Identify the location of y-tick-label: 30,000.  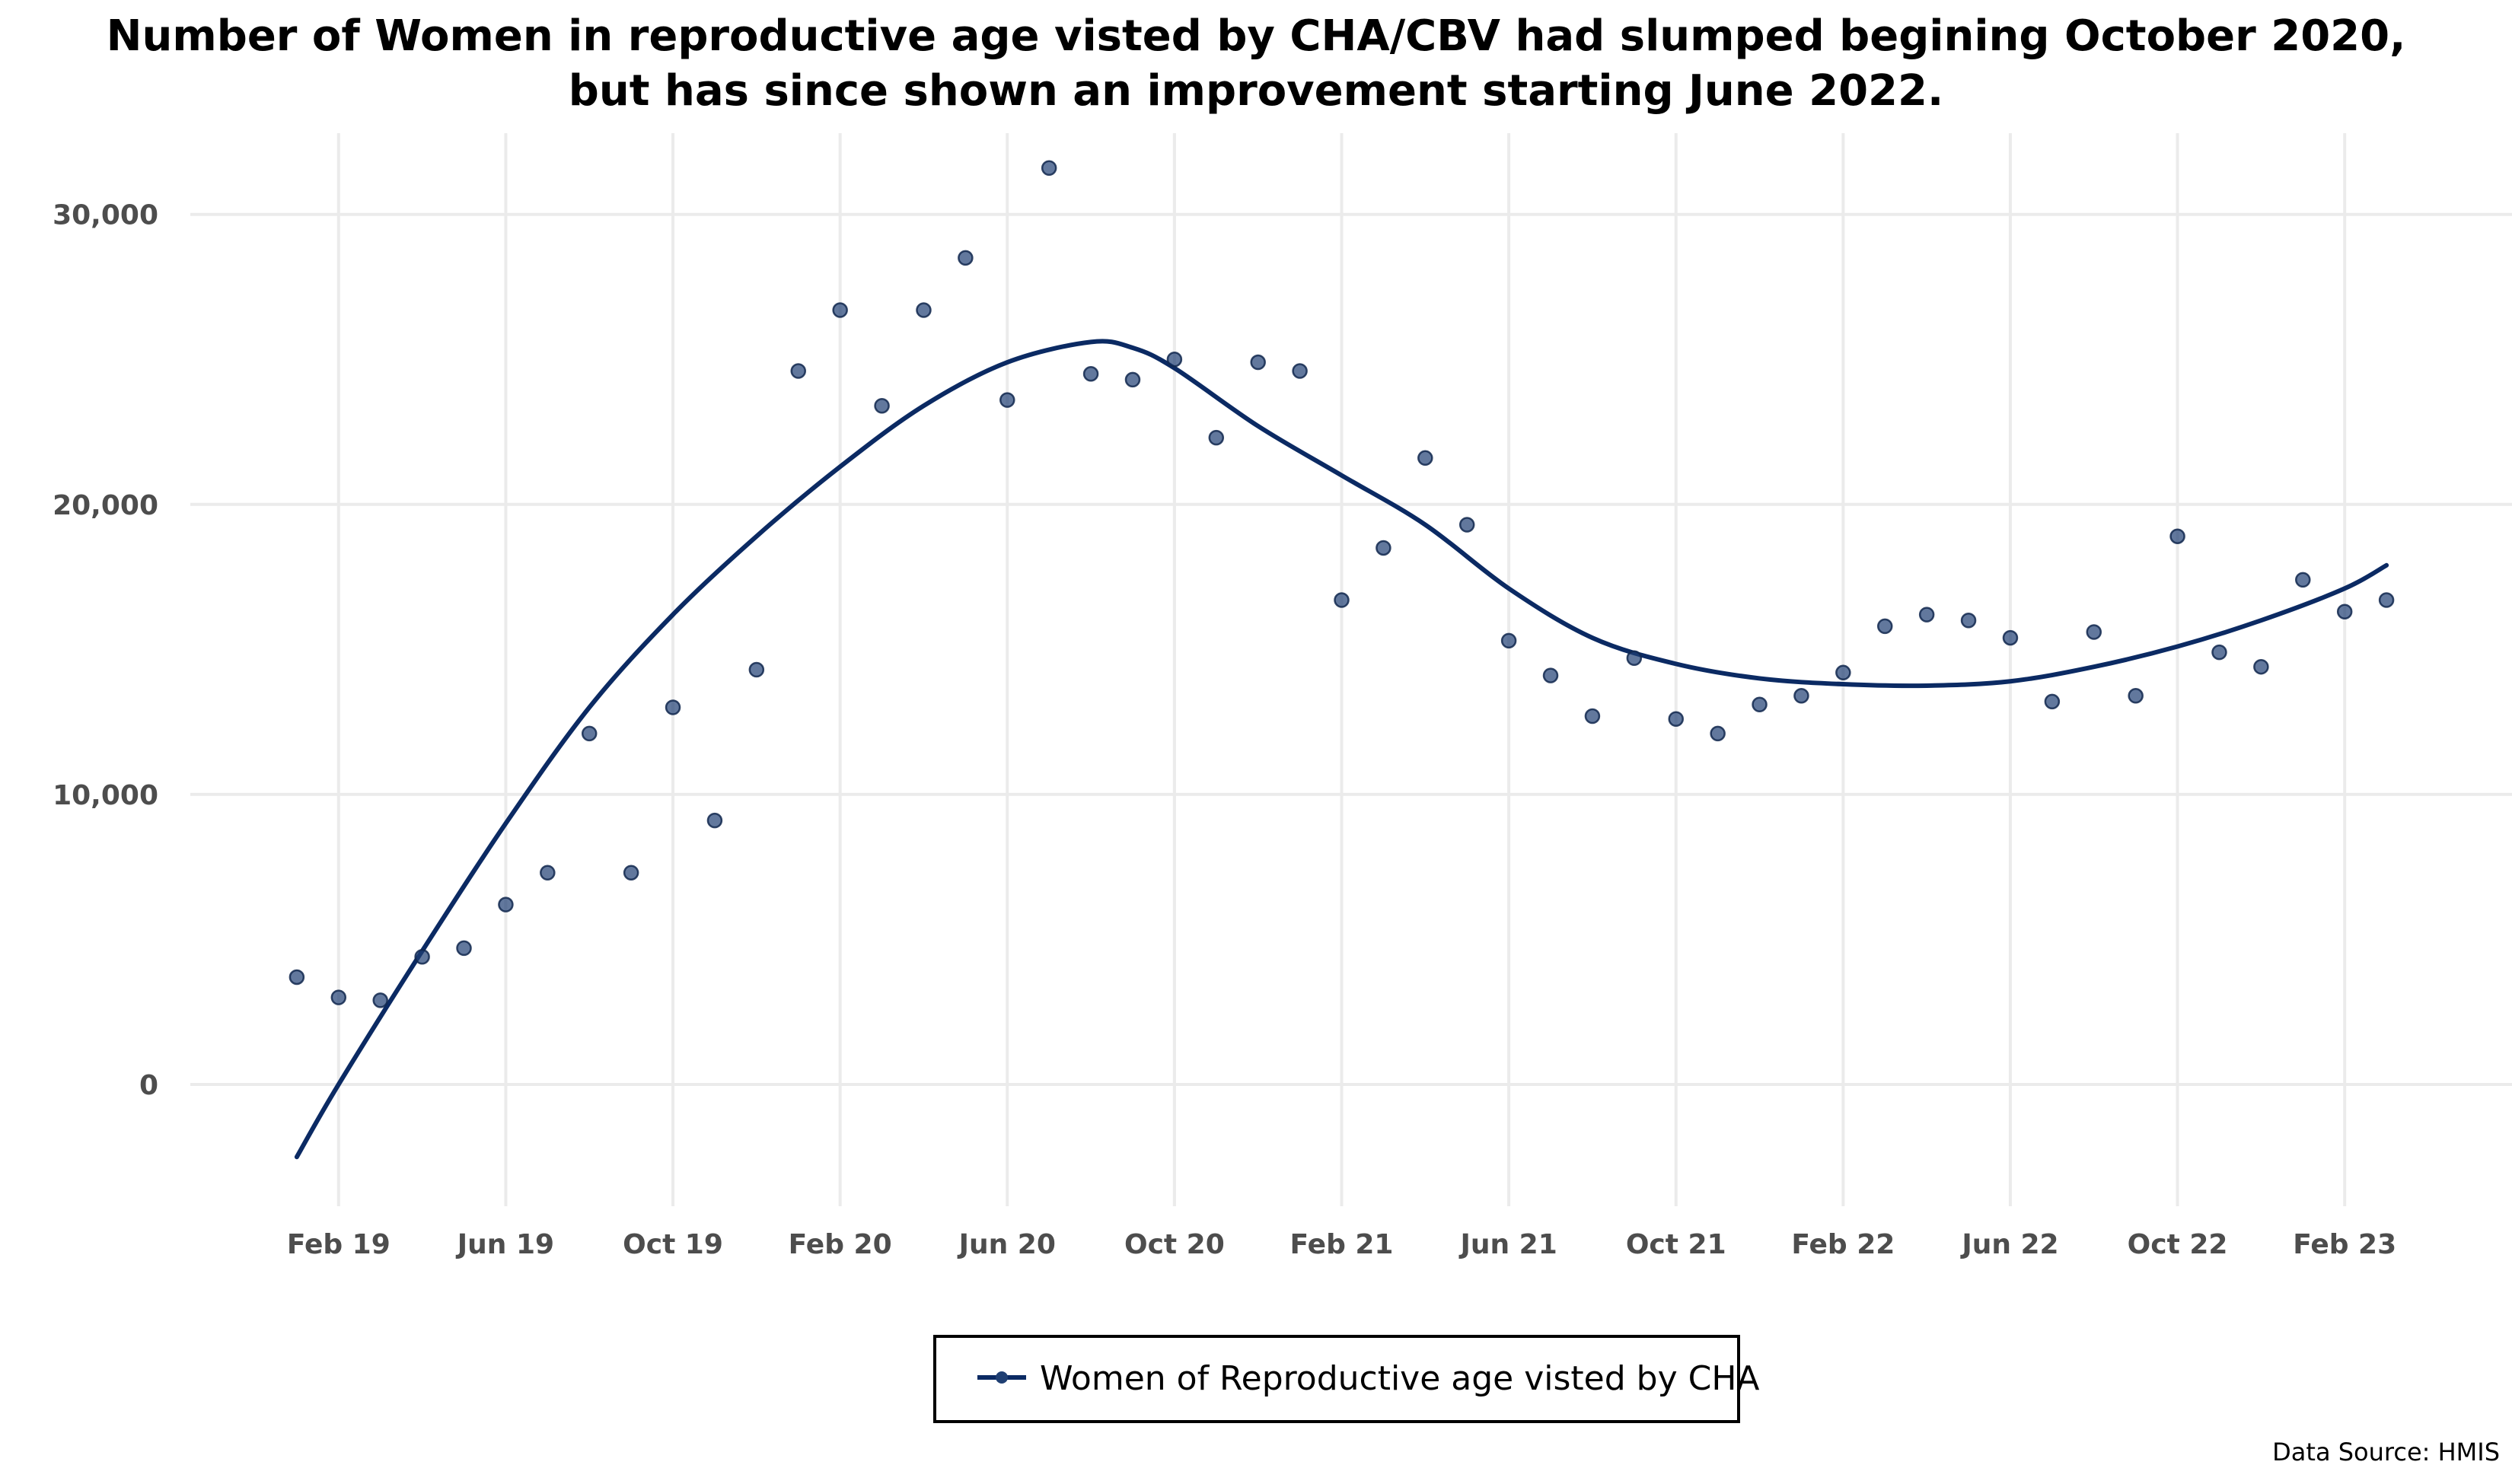
(105, 215).